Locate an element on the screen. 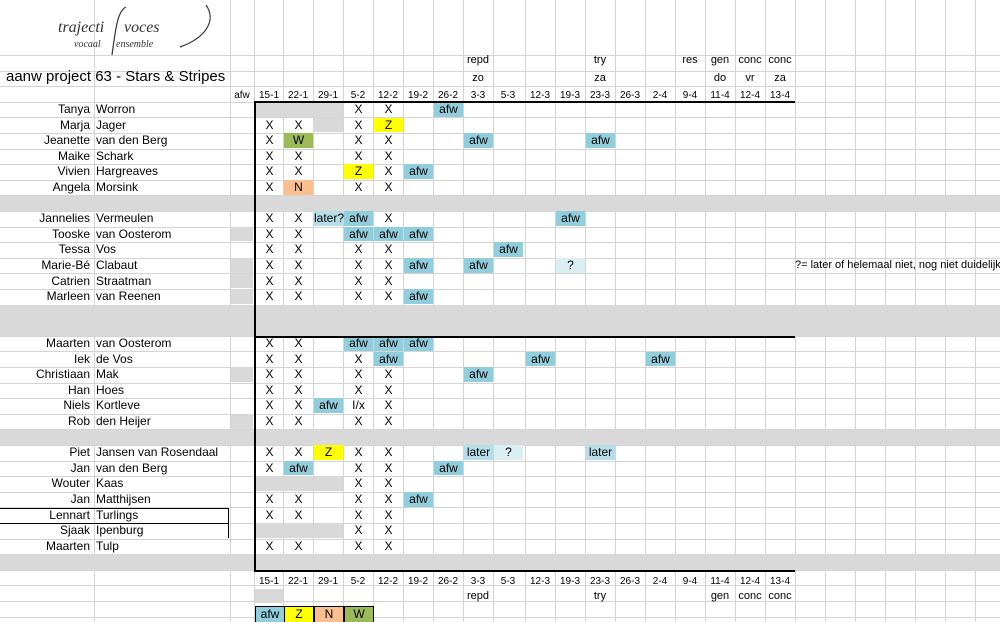 The image size is (1000, 622). last-name: Straatman is located at coordinates (124, 281).